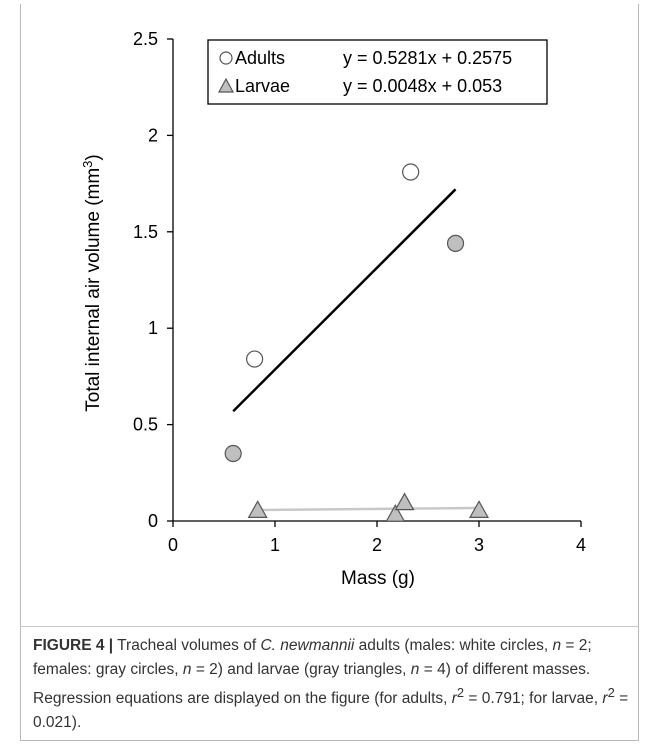 Image resolution: width=659 pixels, height=745 pixels. What do you see at coordinates (145, 425) in the screenshot?
I see `y-tick-label: 0.5` at bounding box center [145, 425].